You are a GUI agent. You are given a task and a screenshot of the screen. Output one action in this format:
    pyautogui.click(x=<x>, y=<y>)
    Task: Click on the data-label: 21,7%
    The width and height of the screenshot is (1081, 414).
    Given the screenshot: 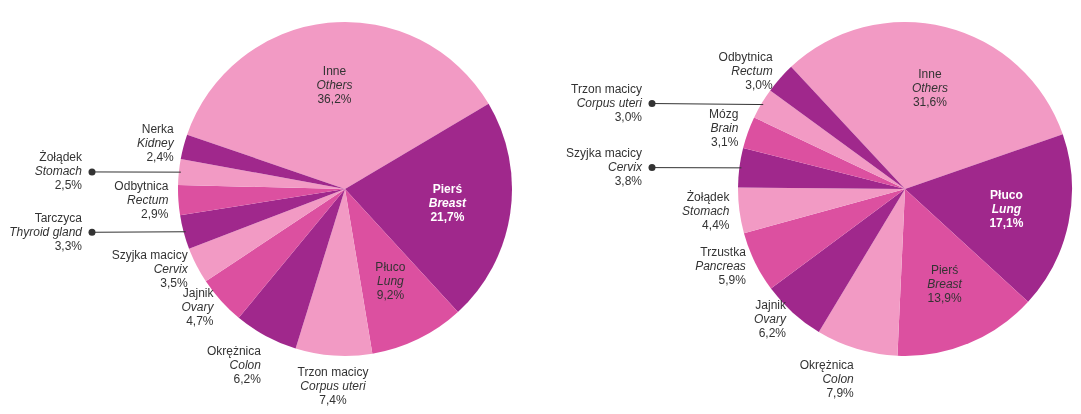 What is the action you would take?
    pyautogui.click(x=447, y=217)
    